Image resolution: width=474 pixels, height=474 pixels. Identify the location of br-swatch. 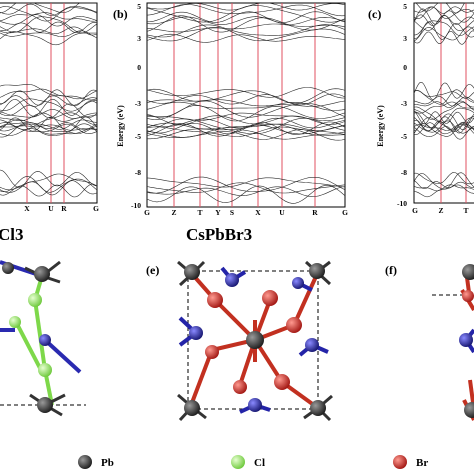
(400, 462).